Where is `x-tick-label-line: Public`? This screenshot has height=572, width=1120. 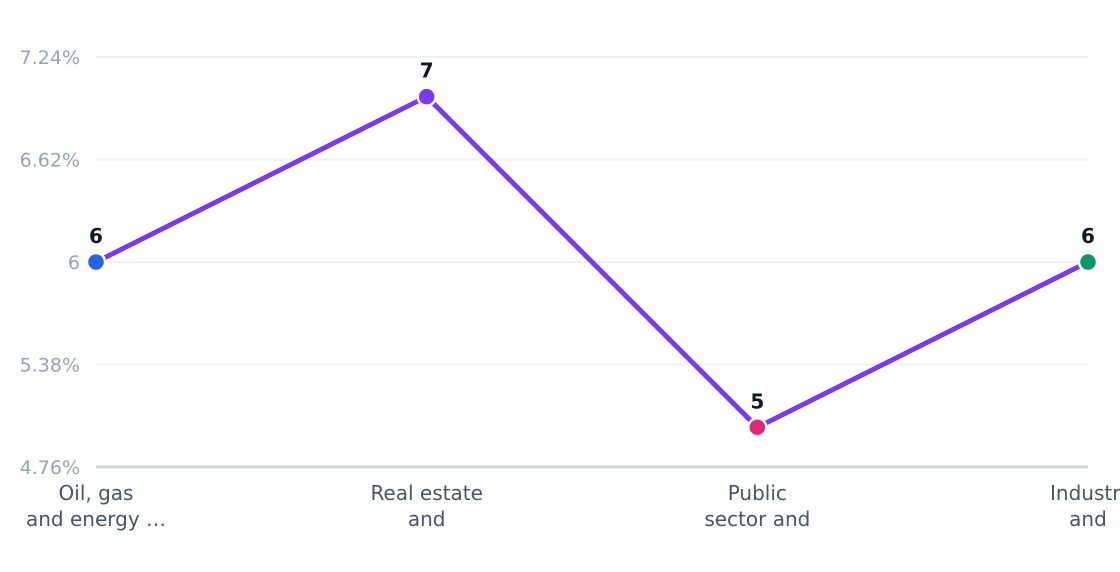 x-tick-label-line: Public is located at coordinates (757, 493).